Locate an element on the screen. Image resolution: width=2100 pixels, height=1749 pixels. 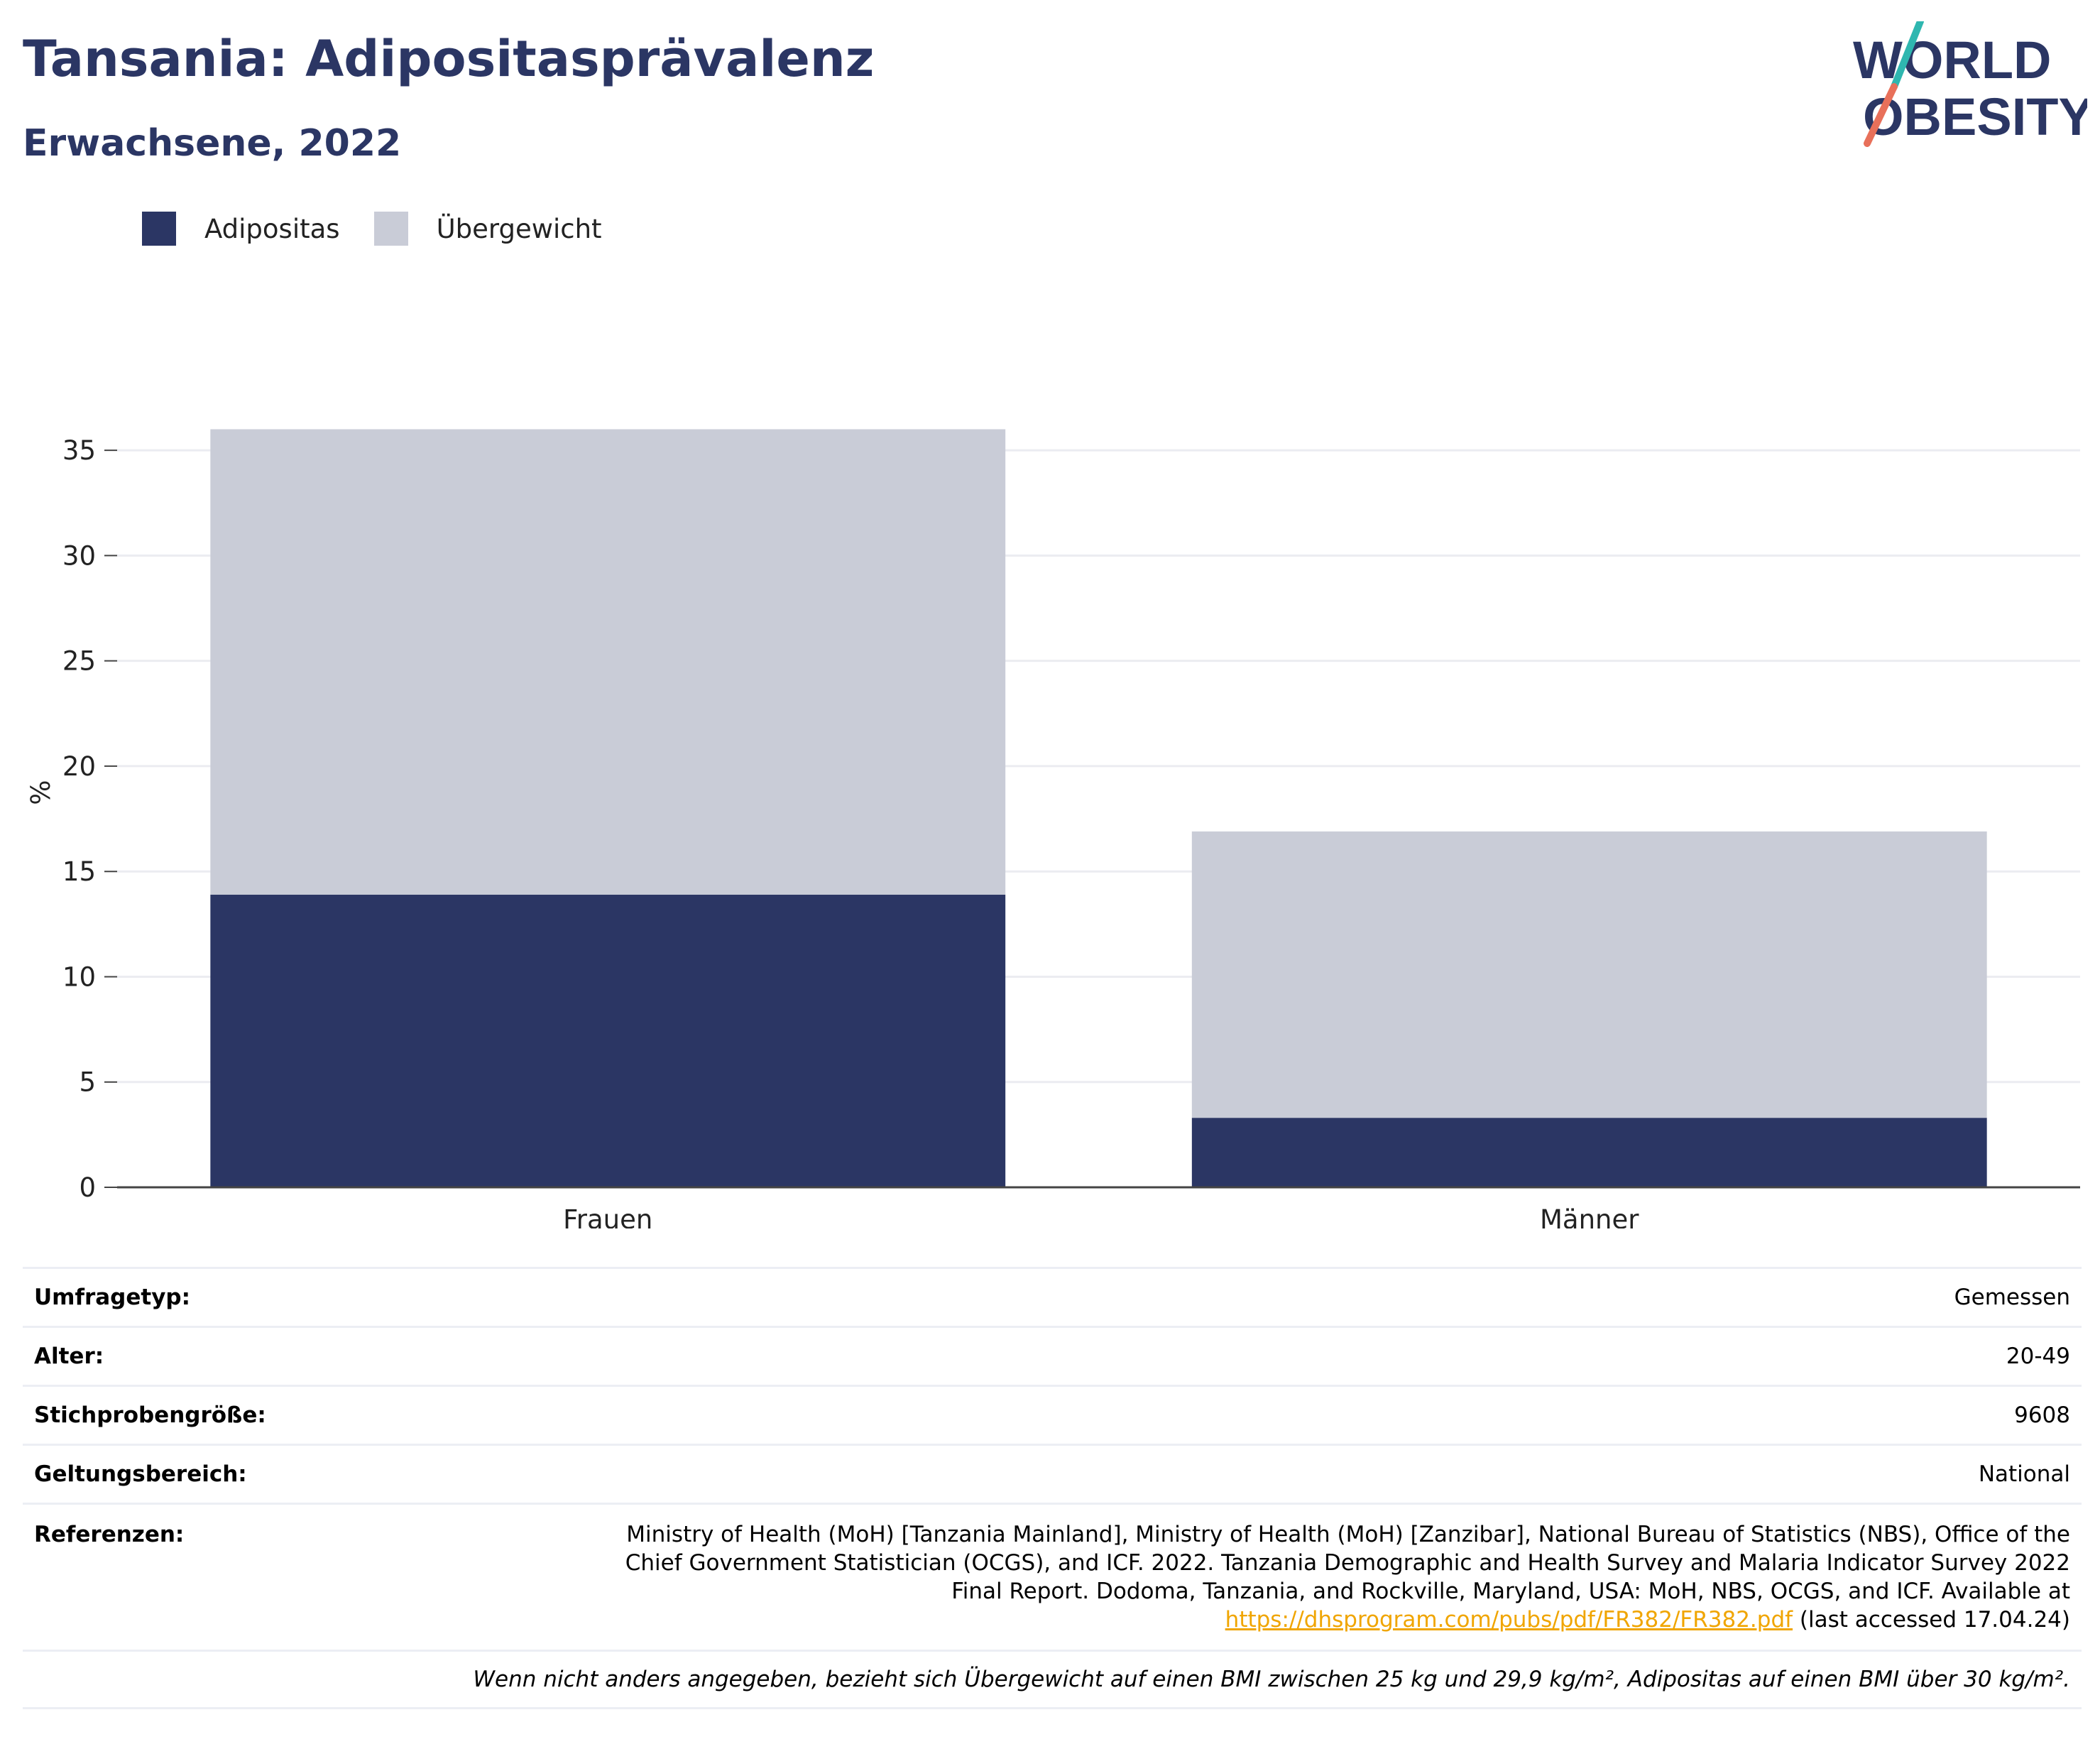
legend-swatch-uebergewicht is located at coordinates (390, 229).